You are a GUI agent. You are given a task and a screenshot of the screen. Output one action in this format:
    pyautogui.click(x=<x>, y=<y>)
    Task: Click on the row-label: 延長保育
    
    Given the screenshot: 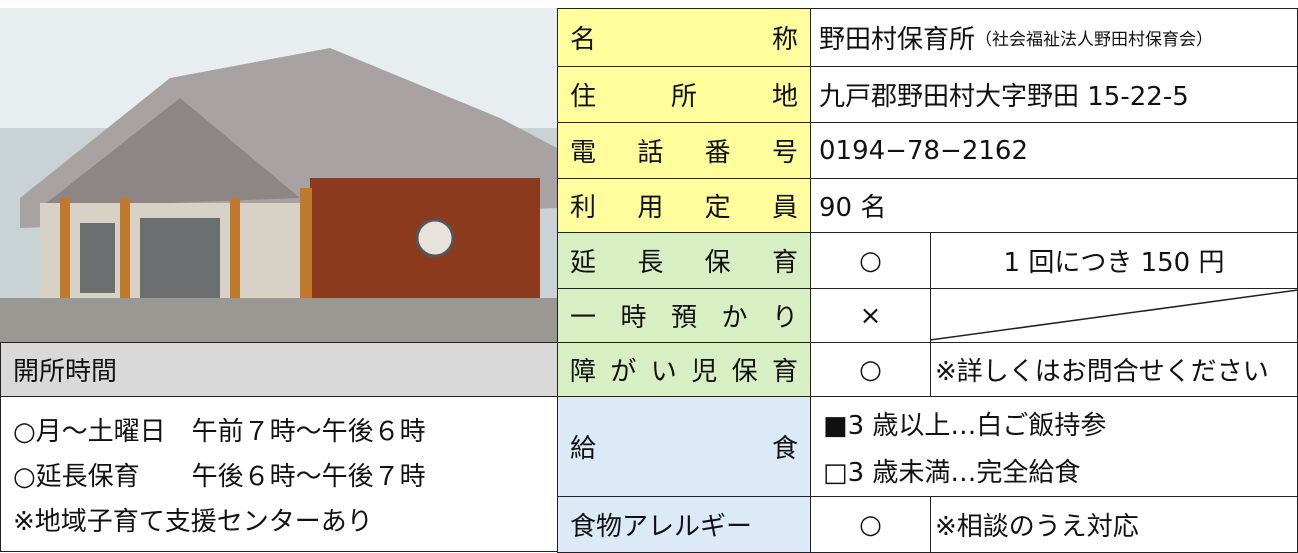 What is the action you would take?
    pyautogui.click(x=684, y=260)
    